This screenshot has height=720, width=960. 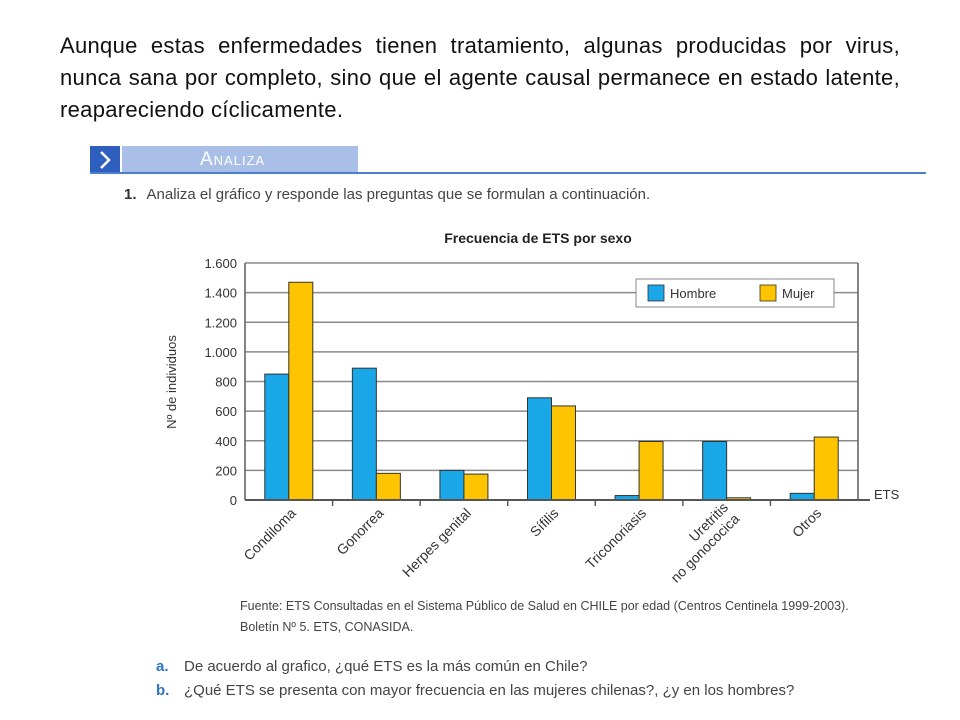 I want to click on x-category-label: Condiloma, so click(x=269, y=534).